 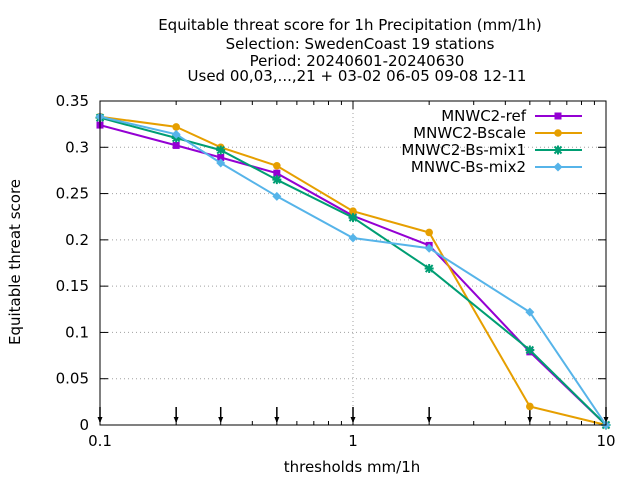 I want to click on title-line-3: Period: 20240601-20240630, so click(x=357, y=61).